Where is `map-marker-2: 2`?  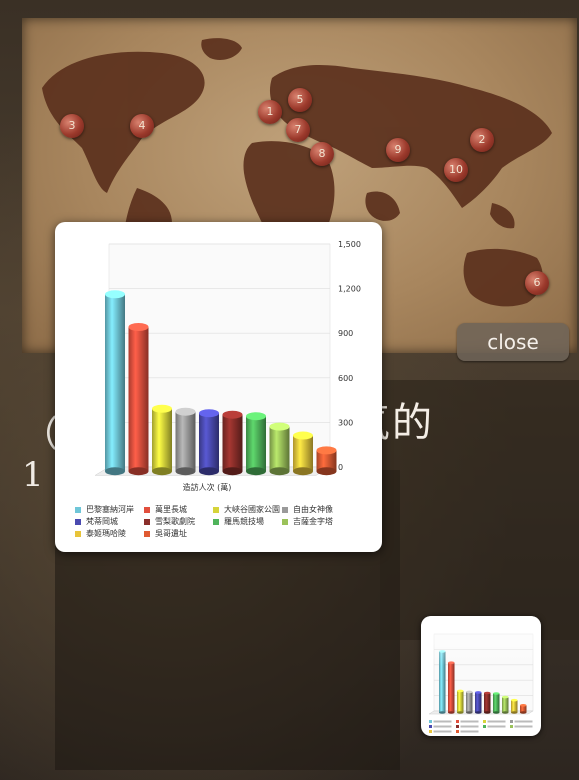
map-marker-2: 2 is located at coordinates (482, 140).